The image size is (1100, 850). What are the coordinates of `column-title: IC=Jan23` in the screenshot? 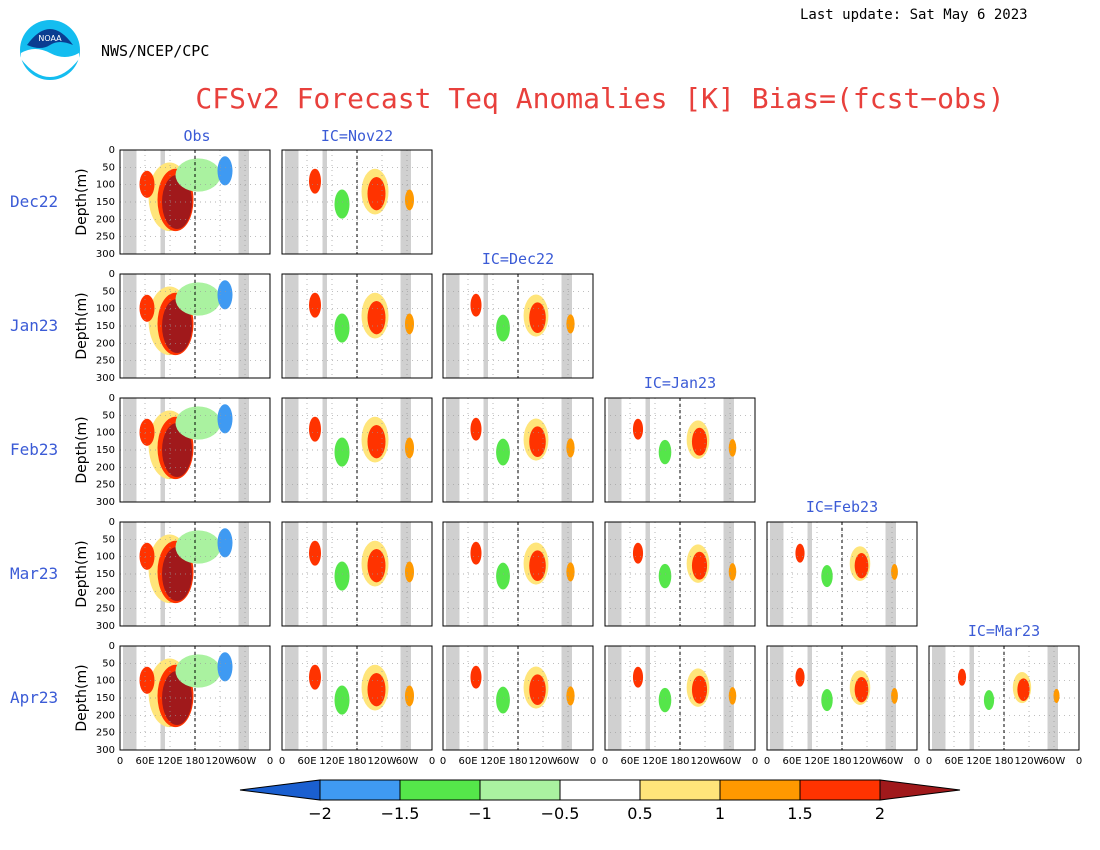 It's located at (680, 383).